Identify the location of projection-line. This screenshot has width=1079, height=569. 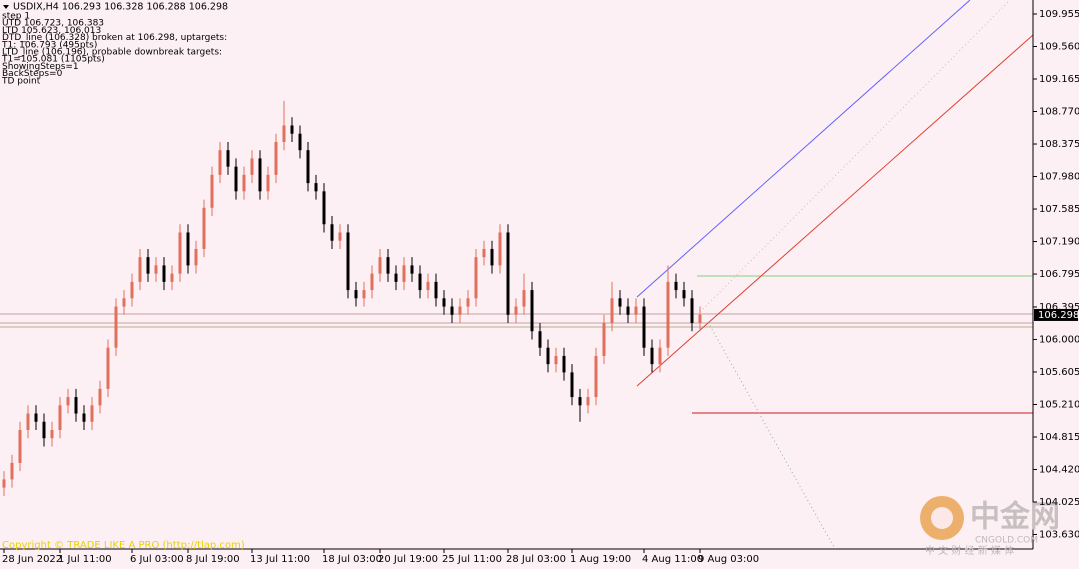
(771, 435).